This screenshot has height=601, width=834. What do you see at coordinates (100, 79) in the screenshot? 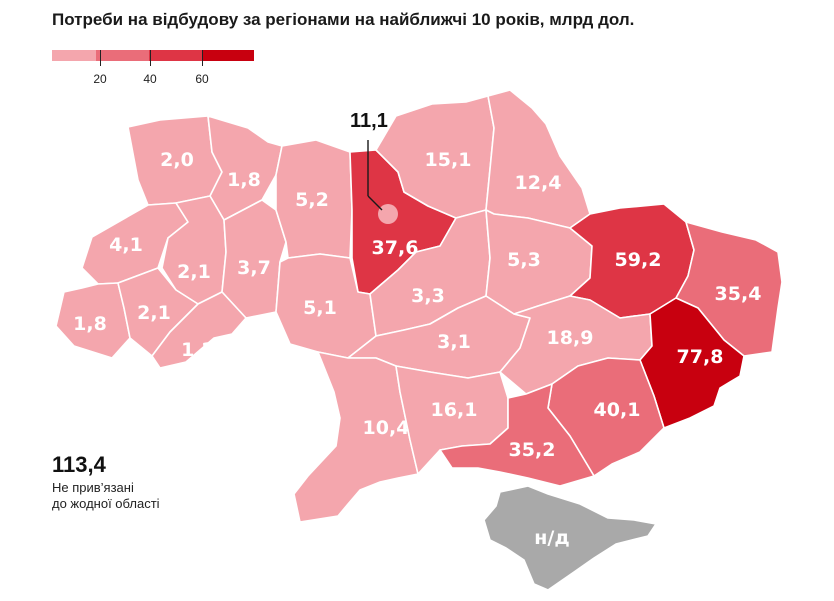
I see `legend-tick-label: 20` at bounding box center [100, 79].